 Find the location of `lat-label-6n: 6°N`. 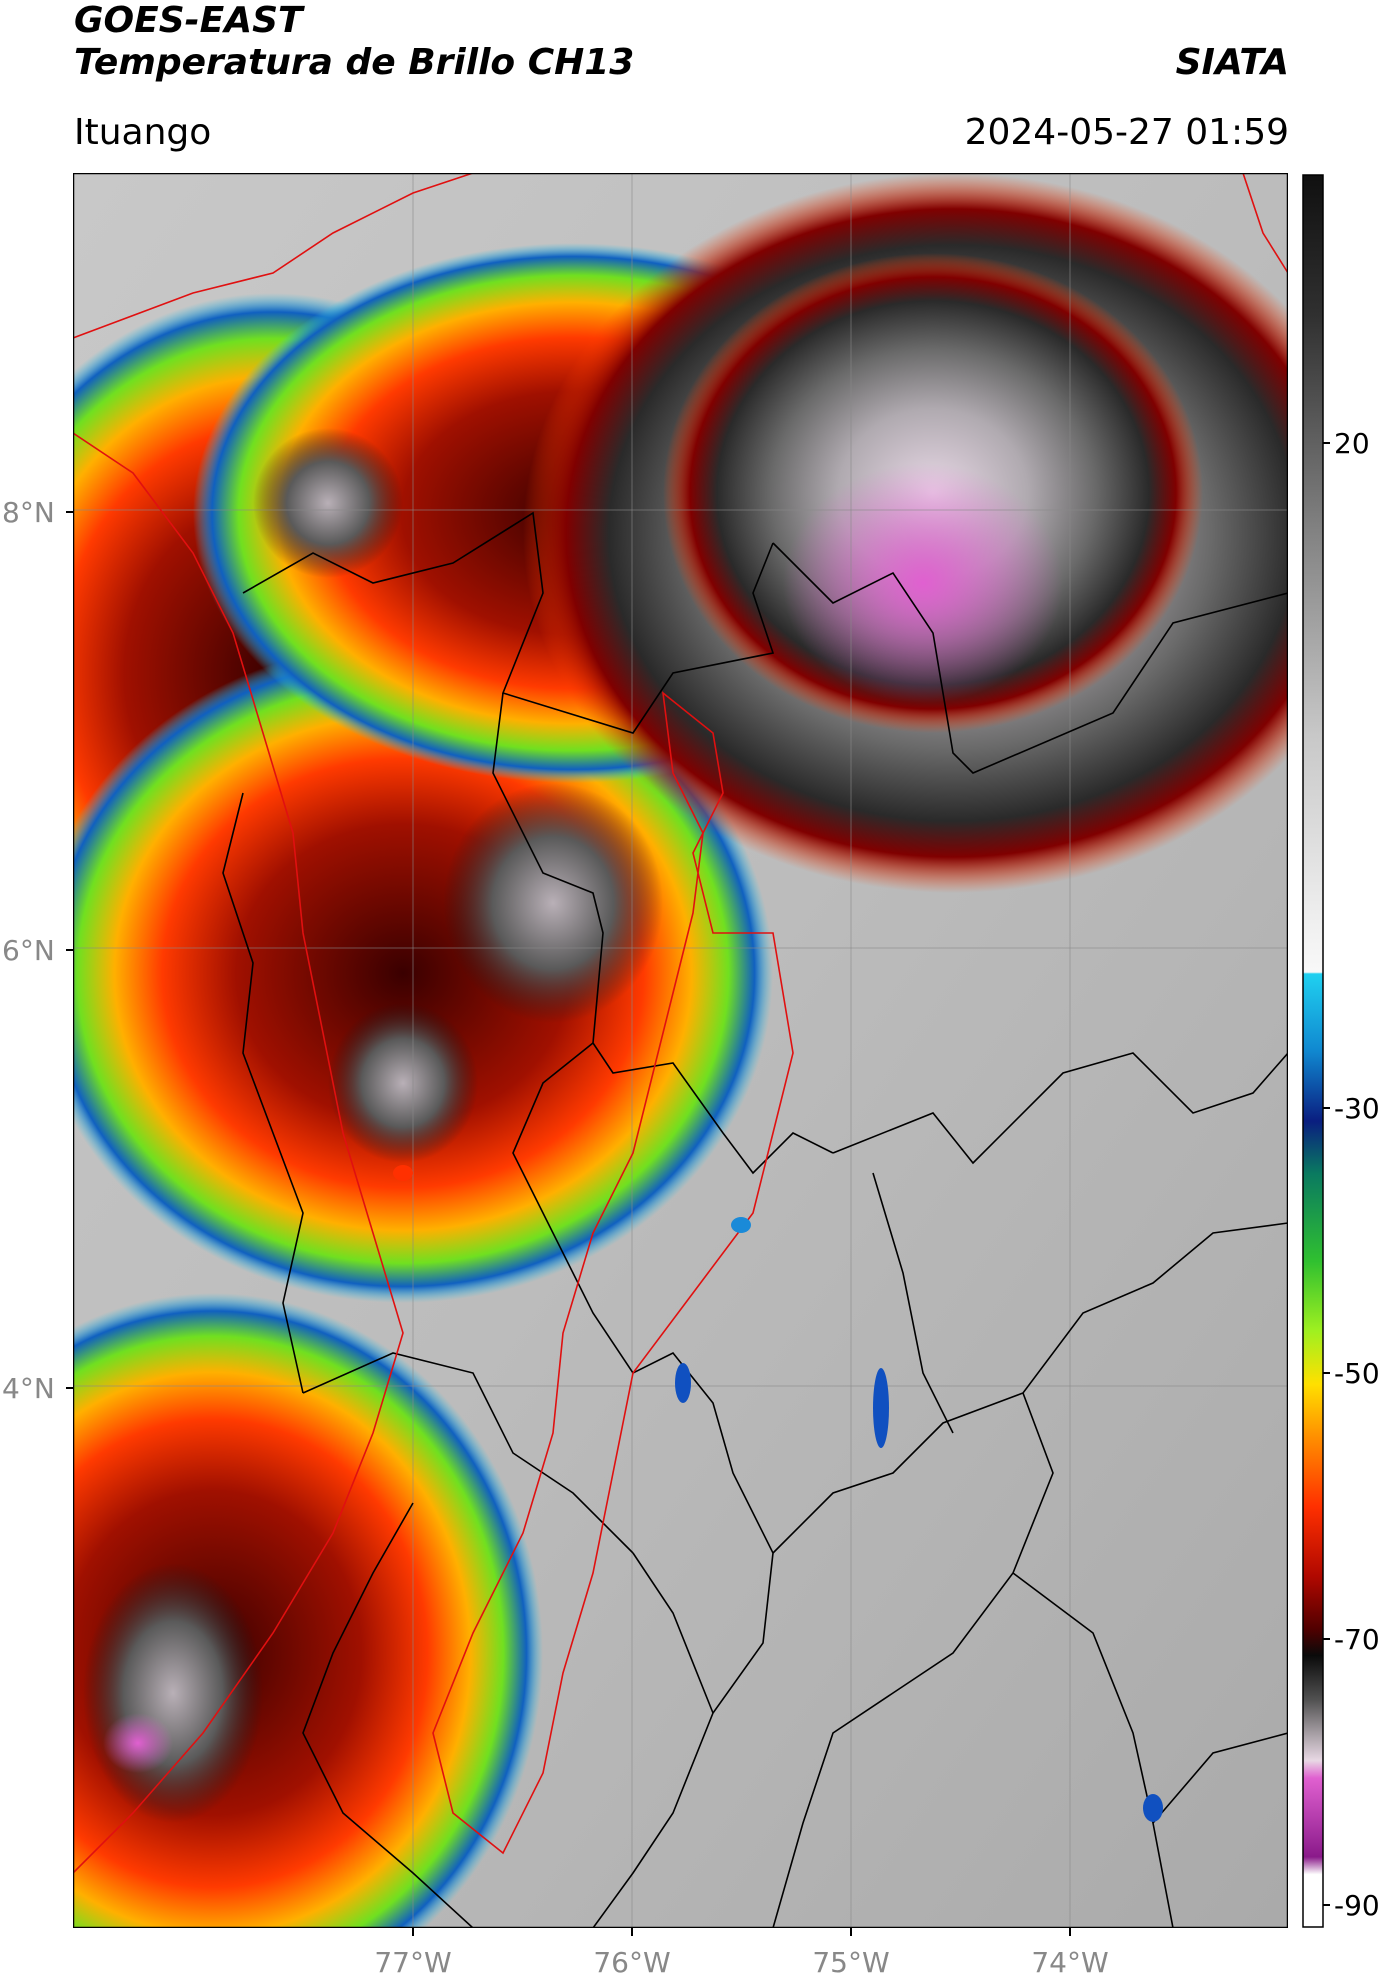

lat-label-6n: 6°N is located at coordinates (28, 950).